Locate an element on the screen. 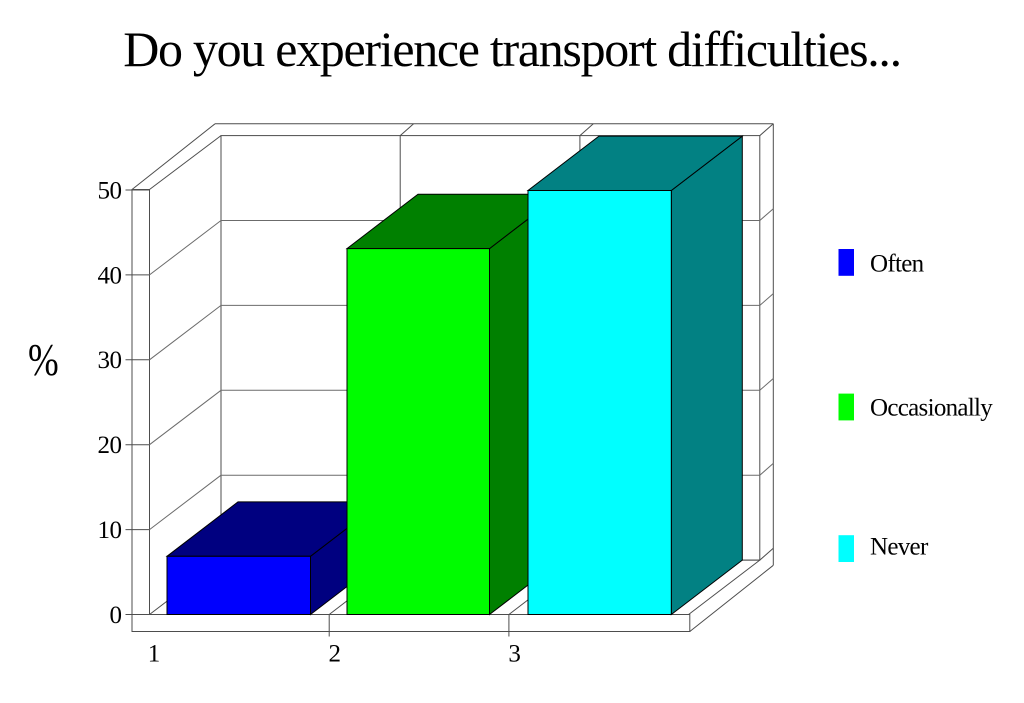 Image resolution: width=1024 pixels, height=703 pixels. svg-text: 2 is located at coordinates (335, 654).